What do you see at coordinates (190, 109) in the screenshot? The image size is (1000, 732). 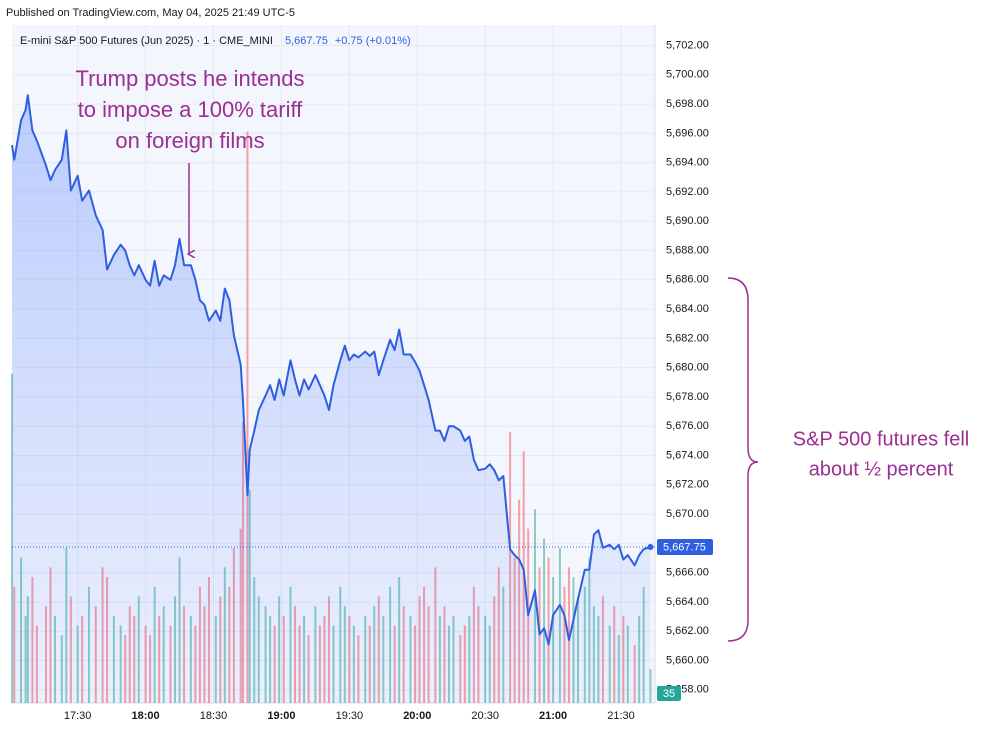 I see `annotation-text: to impose a 100% tariff` at bounding box center [190, 109].